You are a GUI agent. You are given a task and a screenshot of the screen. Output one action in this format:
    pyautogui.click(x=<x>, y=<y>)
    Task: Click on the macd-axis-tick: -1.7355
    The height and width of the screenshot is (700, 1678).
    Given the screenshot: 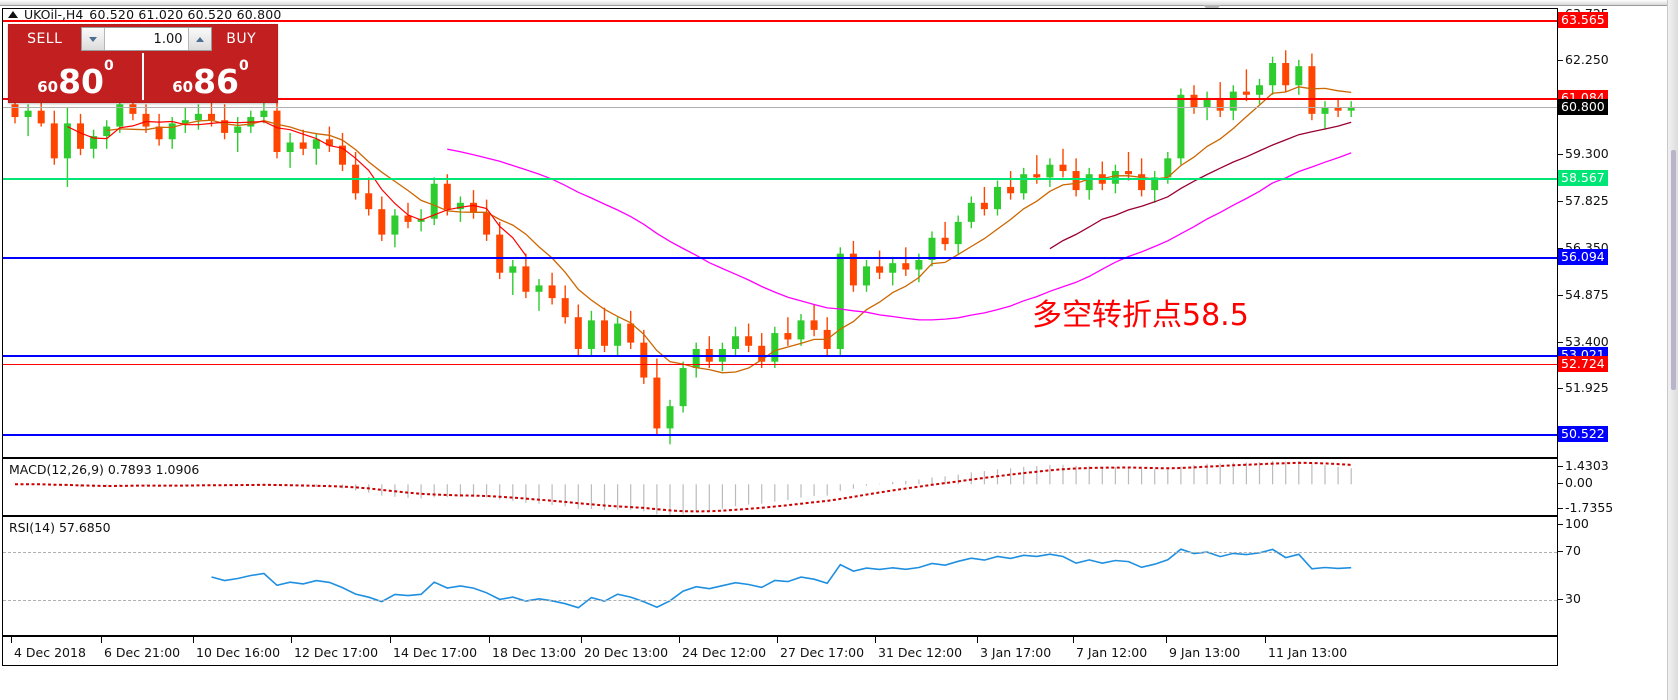 What is the action you would take?
    pyautogui.click(x=1585, y=507)
    